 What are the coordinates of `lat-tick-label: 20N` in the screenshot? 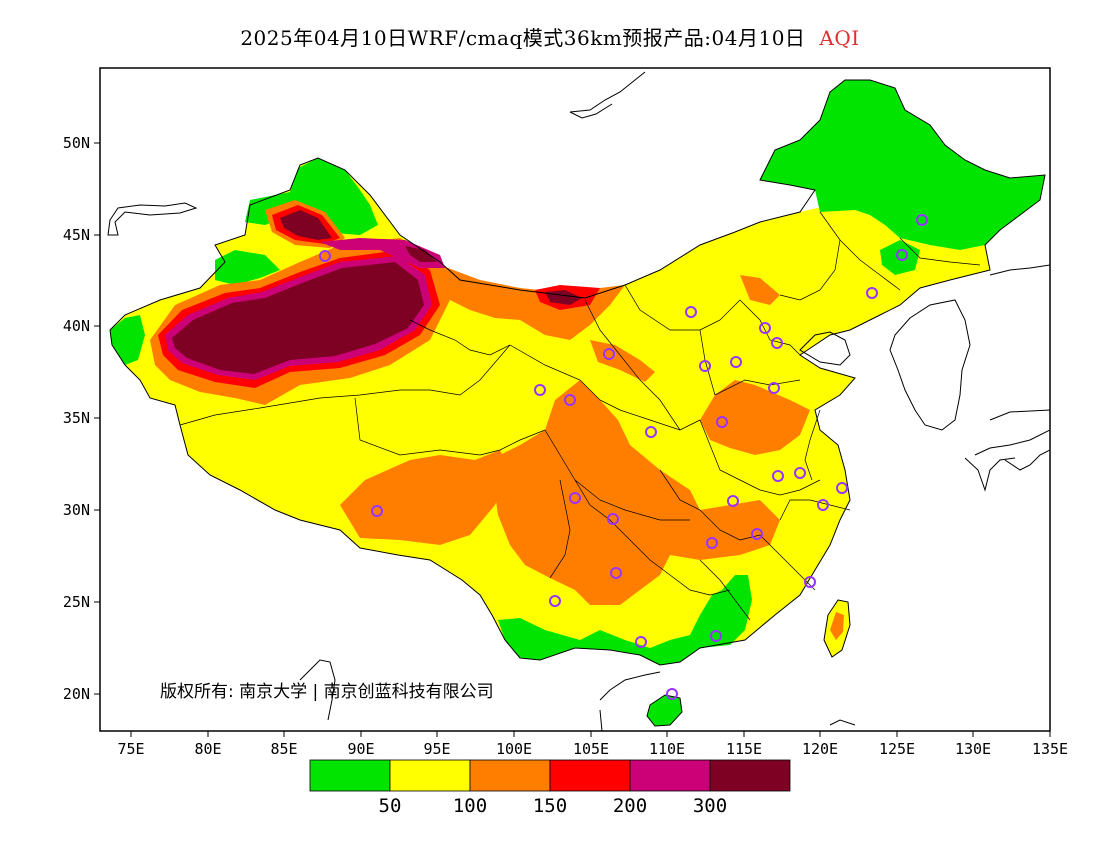 It's located at (76, 694).